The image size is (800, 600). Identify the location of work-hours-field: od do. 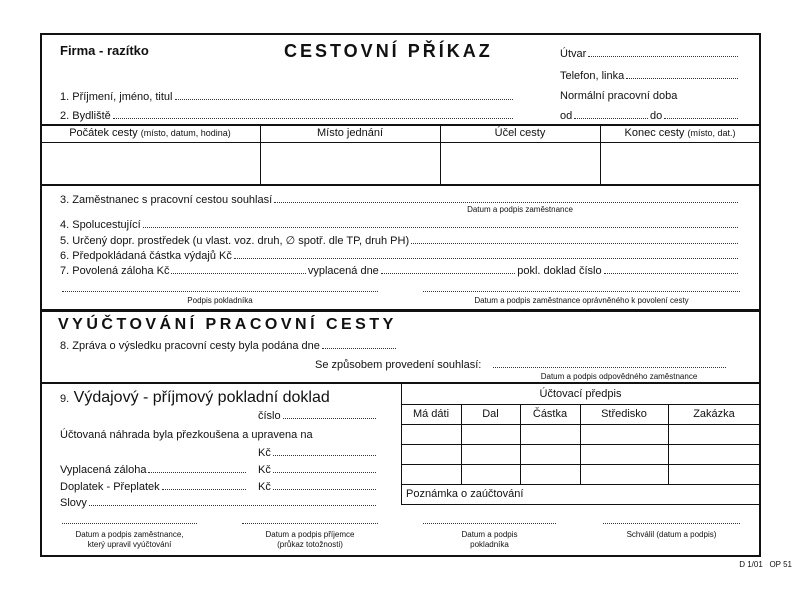
(650, 116).